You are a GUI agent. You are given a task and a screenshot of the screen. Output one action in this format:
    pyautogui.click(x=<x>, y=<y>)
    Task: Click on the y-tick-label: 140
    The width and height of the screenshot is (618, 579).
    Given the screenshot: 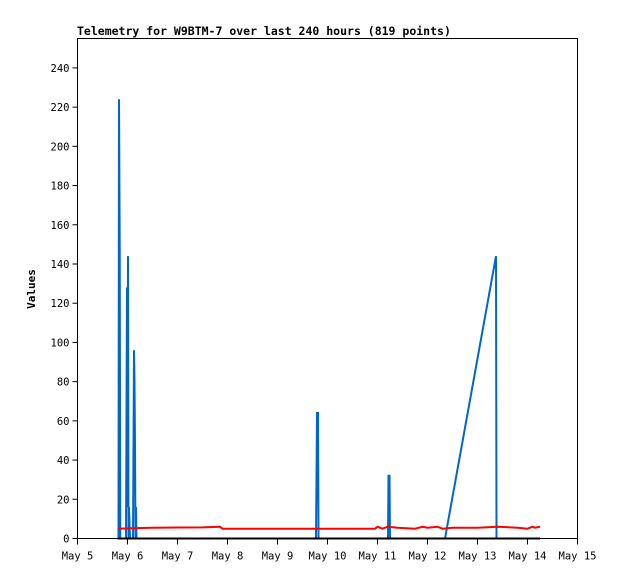 What is the action you would take?
    pyautogui.click(x=60, y=265)
    